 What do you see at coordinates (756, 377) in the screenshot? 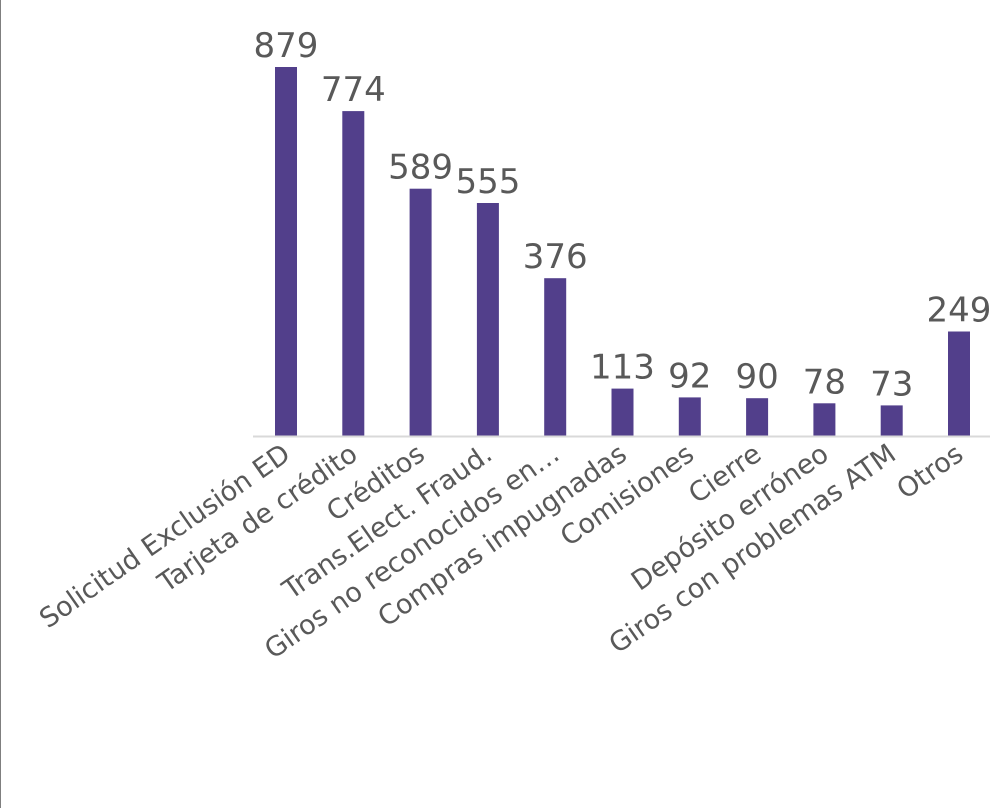
I see `value-label-7: 90` at bounding box center [756, 377].